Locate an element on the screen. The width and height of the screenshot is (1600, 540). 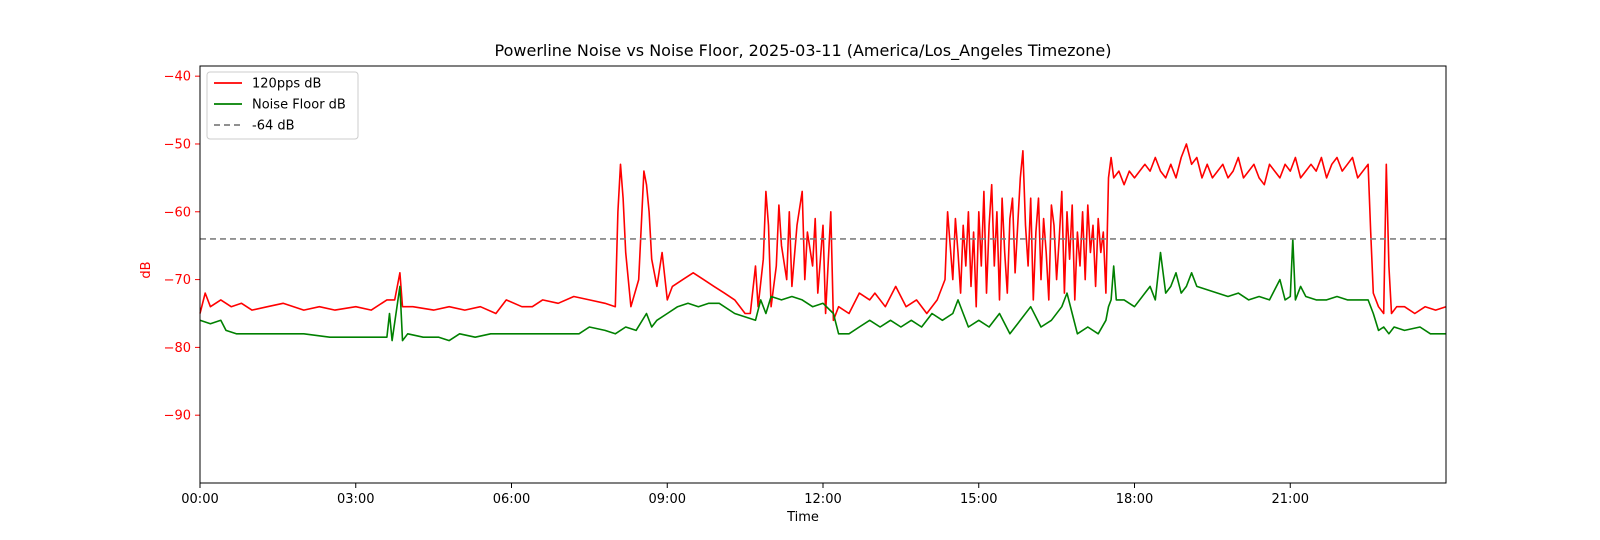
x-tick-label: 00:00 is located at coordinates (199, 499).